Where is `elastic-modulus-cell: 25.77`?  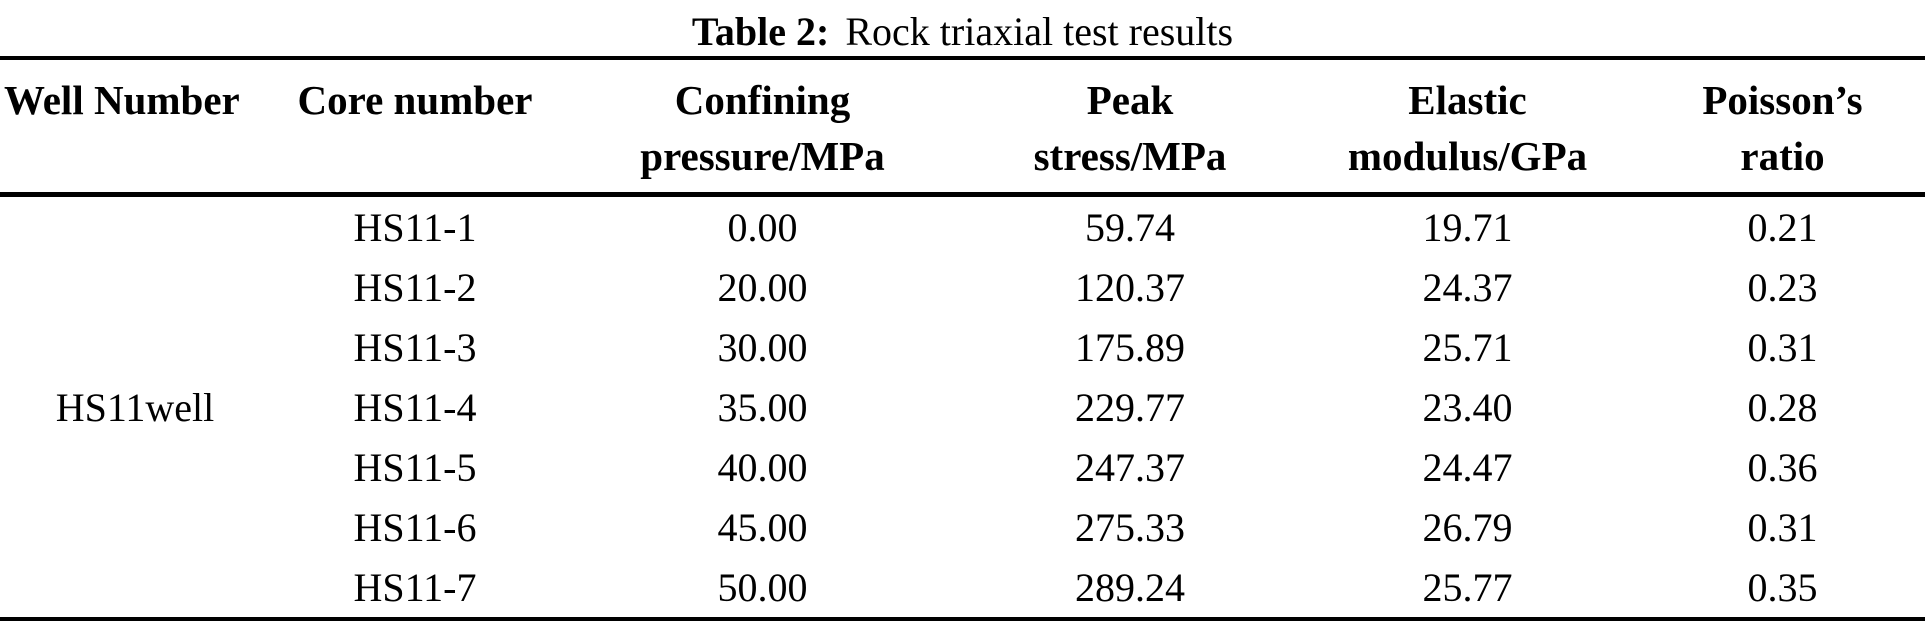
elastic-modulus-cell: 25.77 is located at coordinates (1467, 587).